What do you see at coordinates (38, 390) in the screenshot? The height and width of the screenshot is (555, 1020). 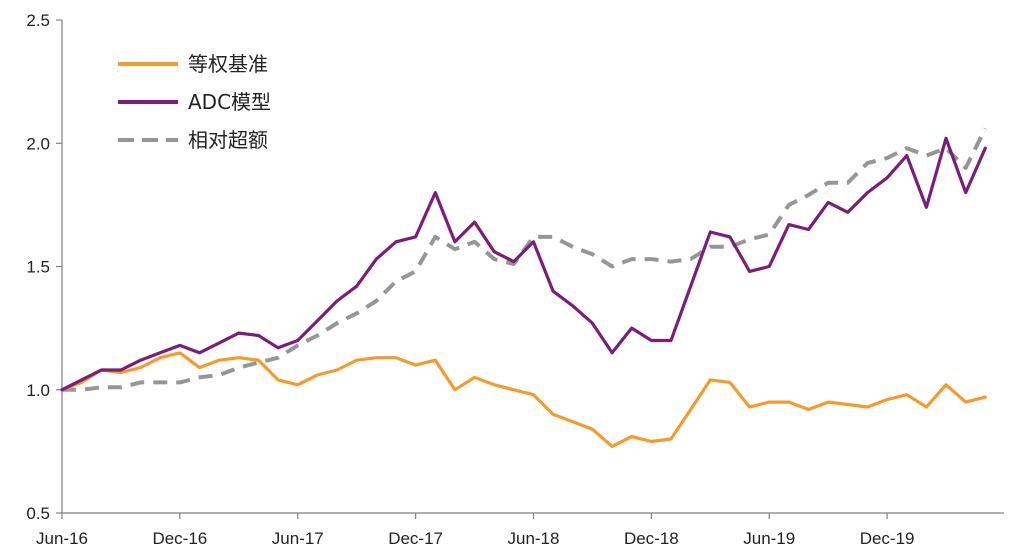 I see `y-tick-label: 1.0` at bounding box center [38, 390].